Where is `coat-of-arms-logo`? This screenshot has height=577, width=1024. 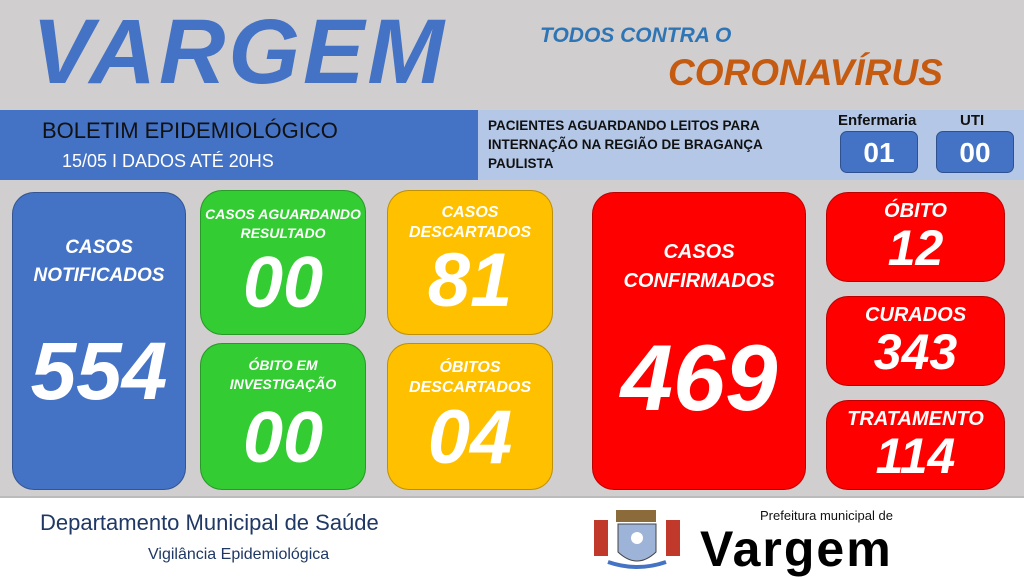
coat-of-arms-logo is located at coordinates (637, 539).